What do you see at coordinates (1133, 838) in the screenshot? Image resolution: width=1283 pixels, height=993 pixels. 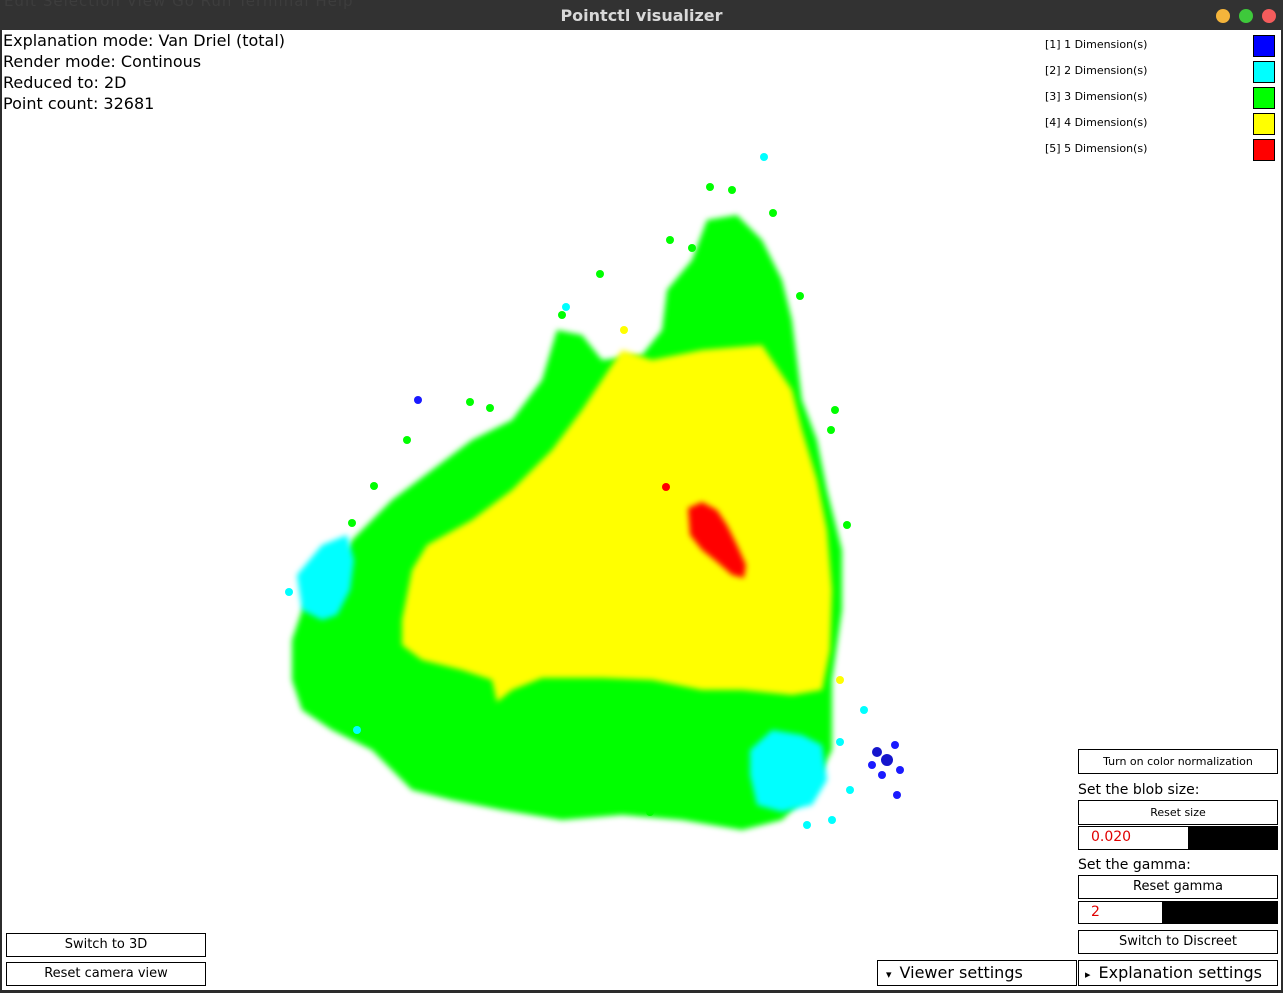 I see `blob-size-slider-fill` at bounding box center [1133, 838].